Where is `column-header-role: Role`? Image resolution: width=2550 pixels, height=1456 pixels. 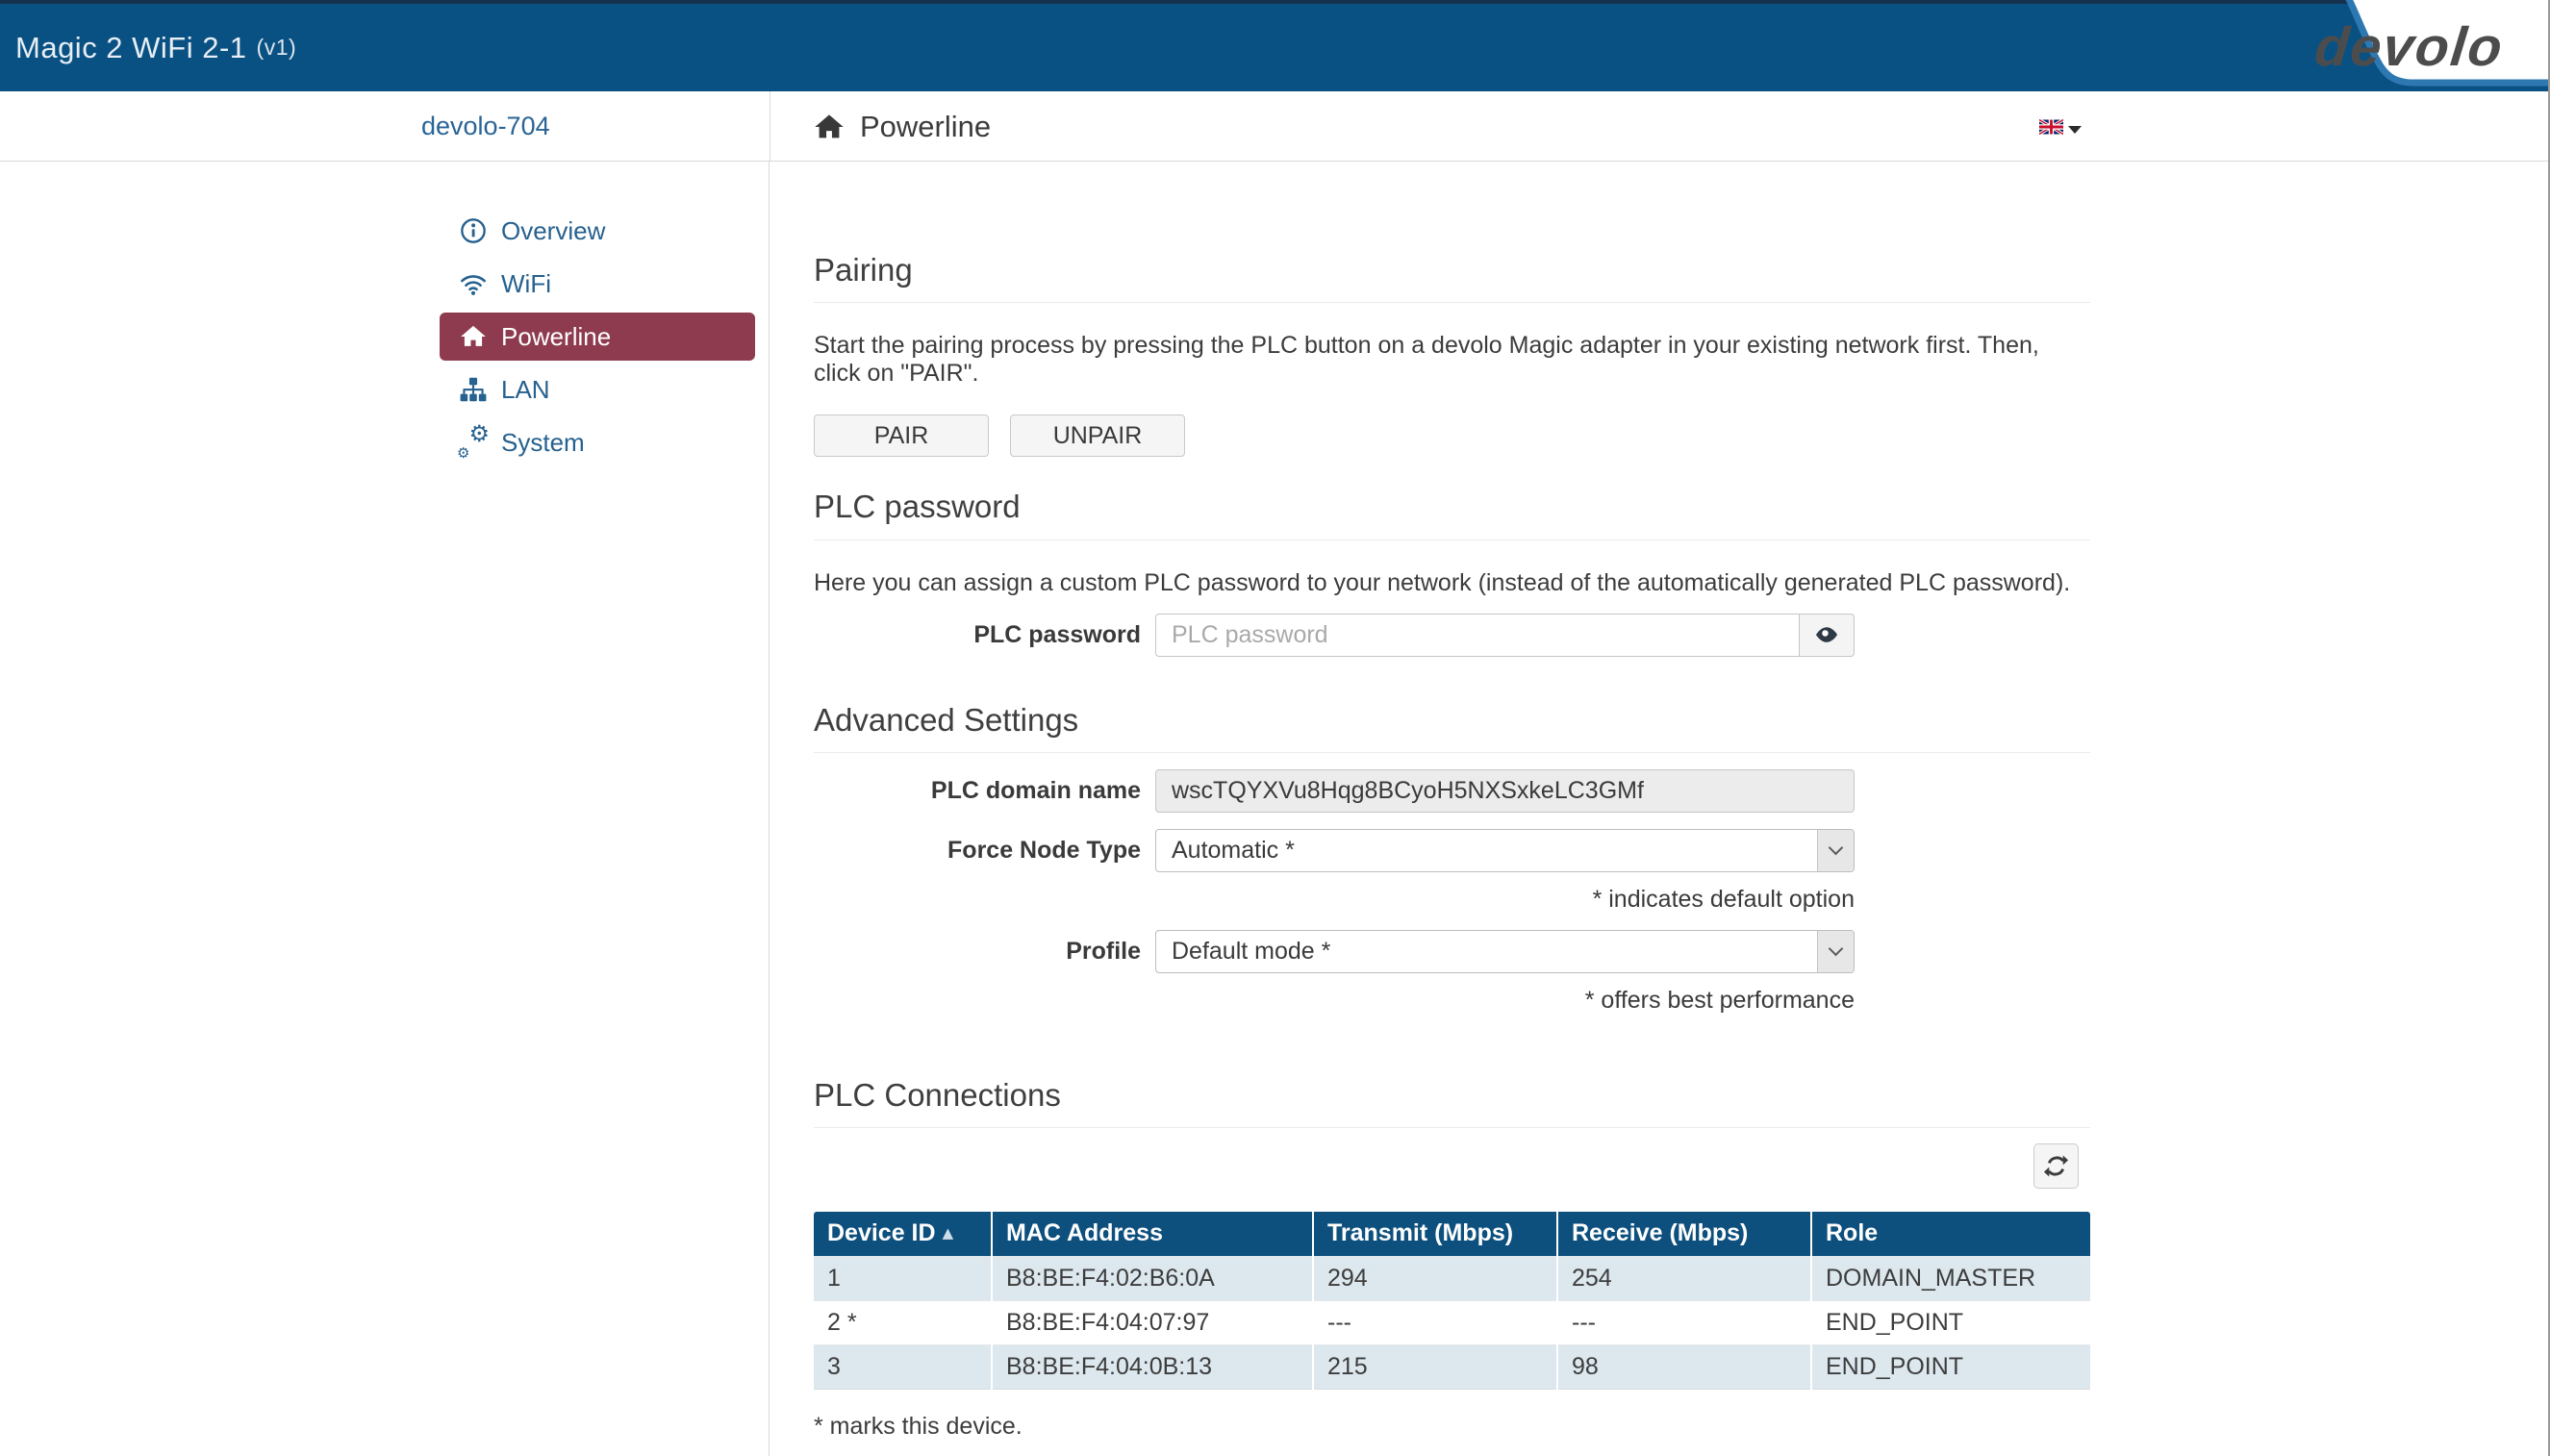 column-header-role: Role is located at coordinates (1950, 1235).